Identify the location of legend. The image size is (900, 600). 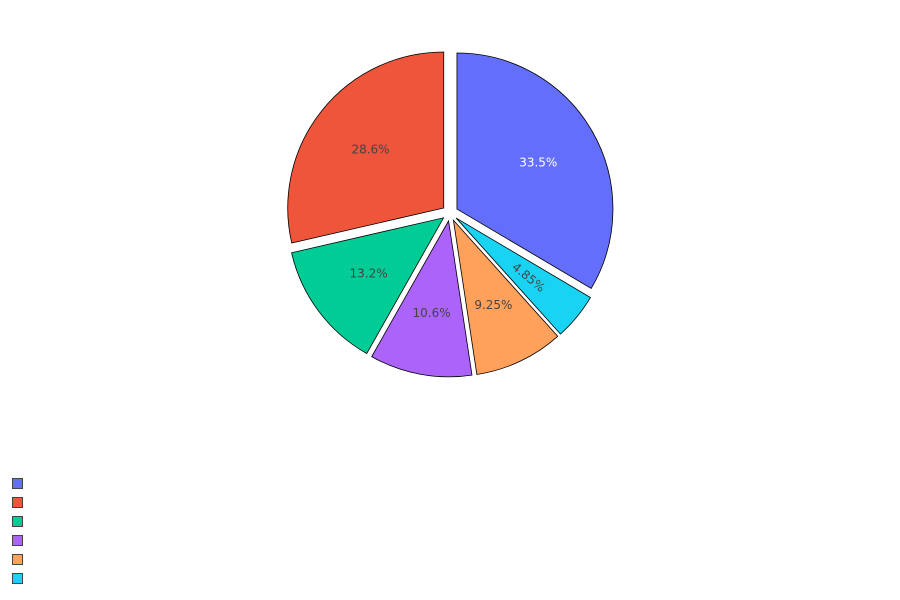
(32, 531).